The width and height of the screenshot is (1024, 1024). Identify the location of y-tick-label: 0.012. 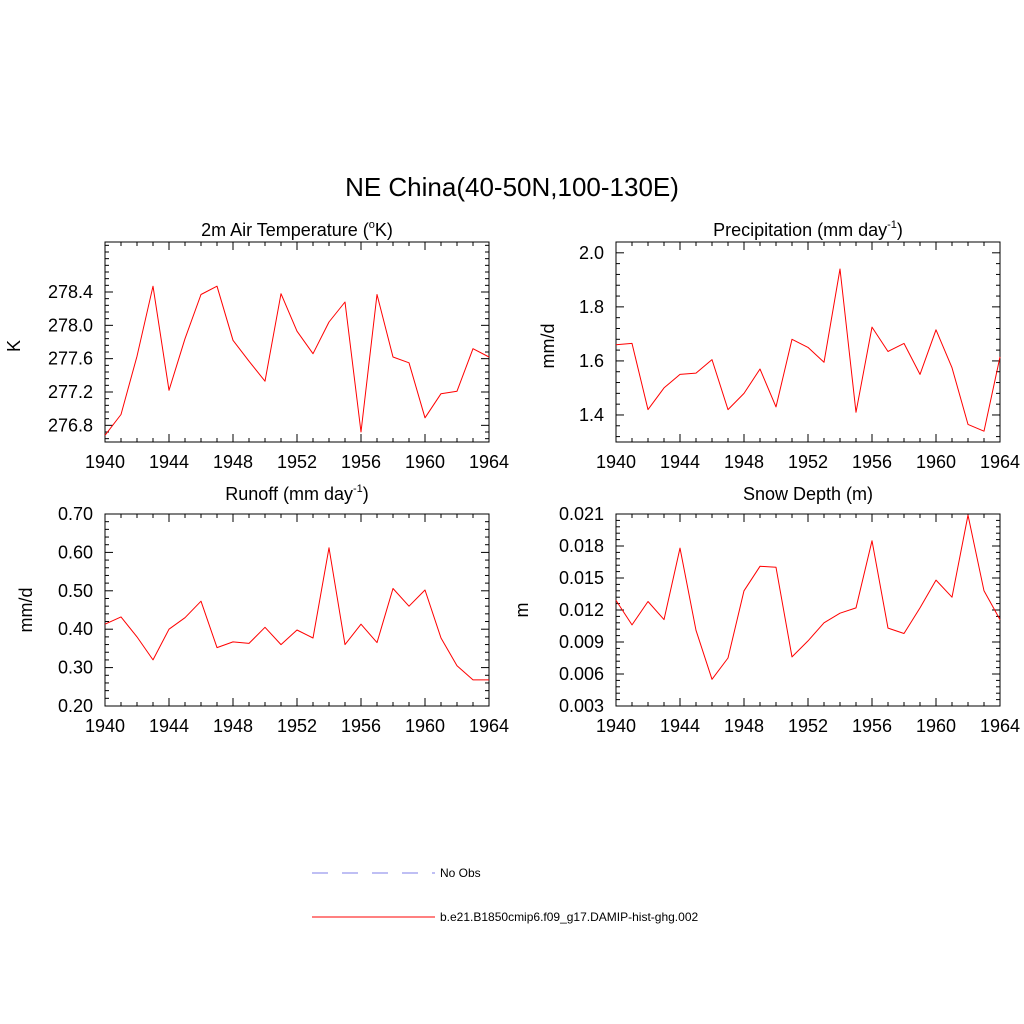
(581, 610).